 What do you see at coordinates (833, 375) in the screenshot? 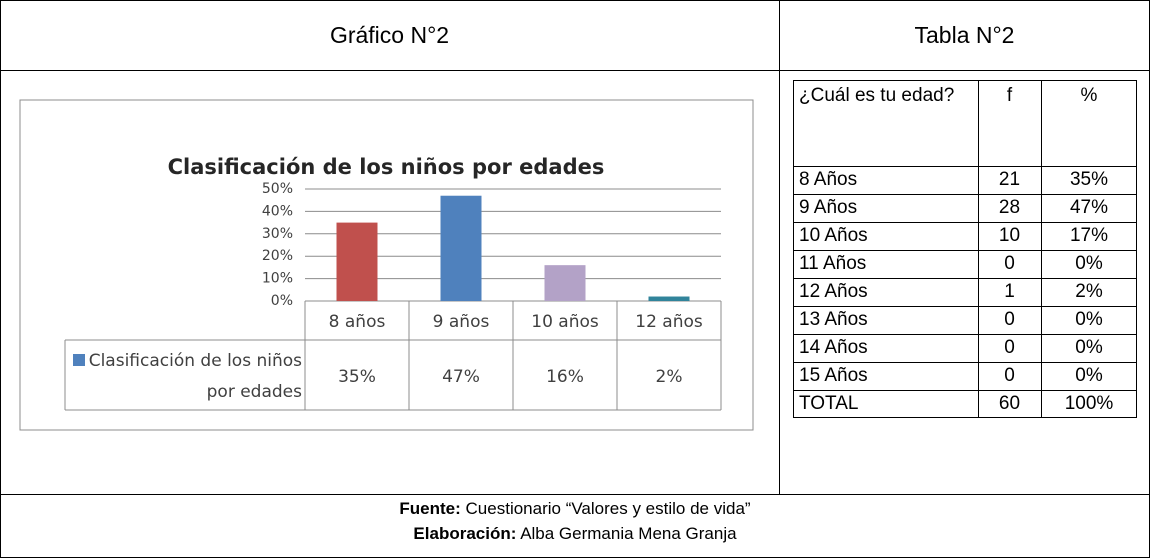
I see `table-cell: 15 Años` at bounding box center [833, 375].